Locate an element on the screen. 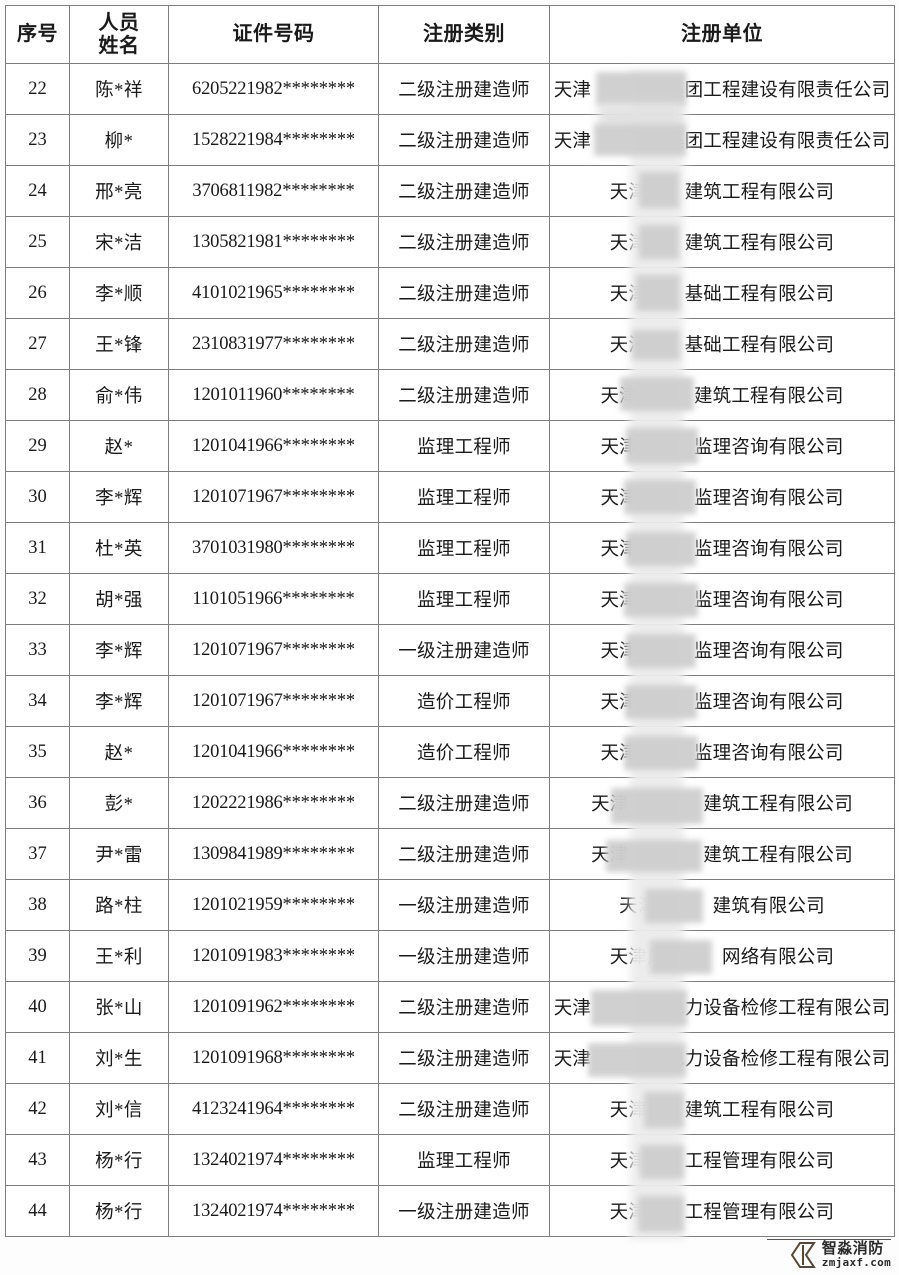  cell-registration-unit: 天津 工程管理有限公司 is located at coordinates (722, 1160).